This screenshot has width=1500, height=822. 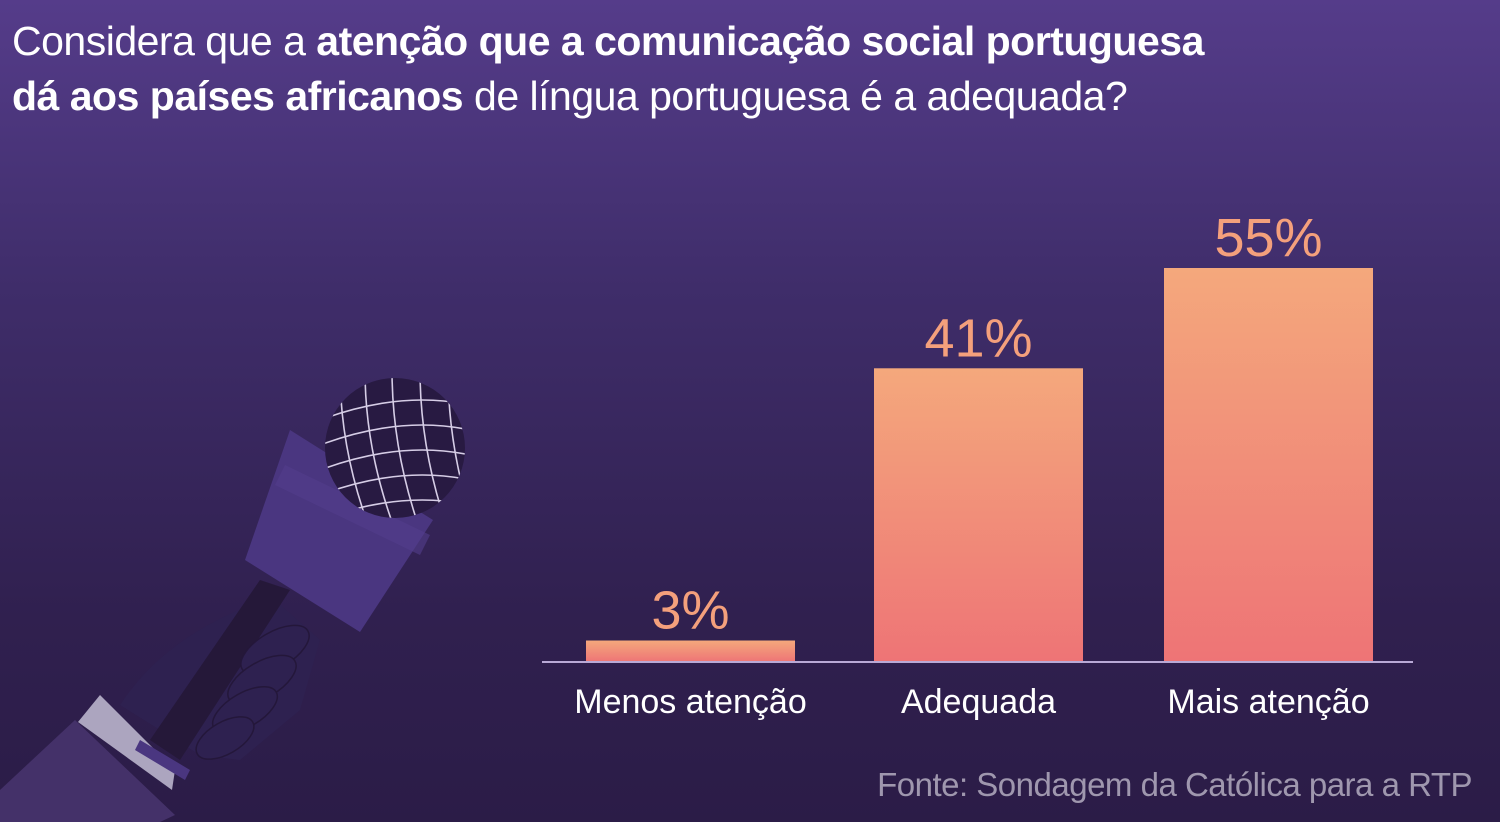 What do you see at coordinates (690, 702) in the screenshot?
I see `category-label: Menos atenção` at bounding box center [690, 702].